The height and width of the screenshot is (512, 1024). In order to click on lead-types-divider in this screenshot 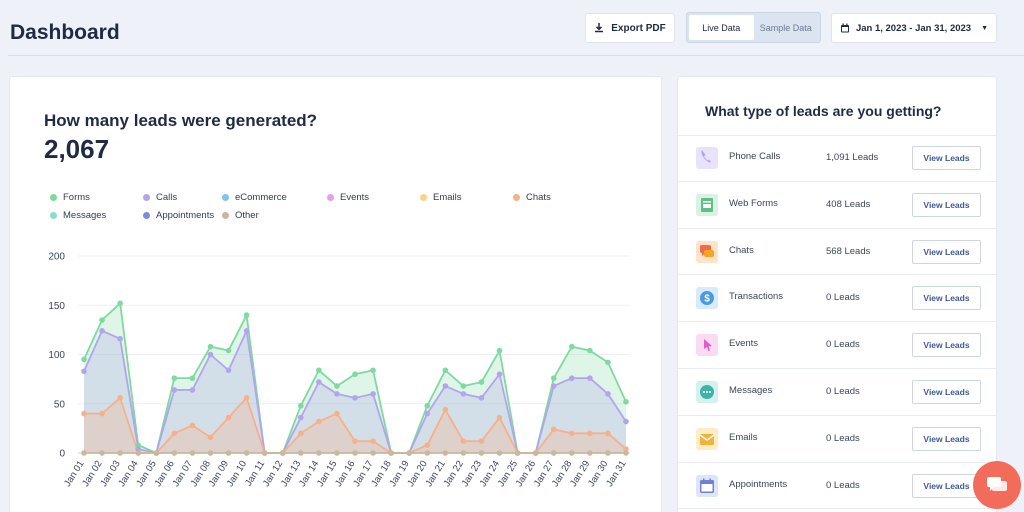, I will do `click(837, 135)`.